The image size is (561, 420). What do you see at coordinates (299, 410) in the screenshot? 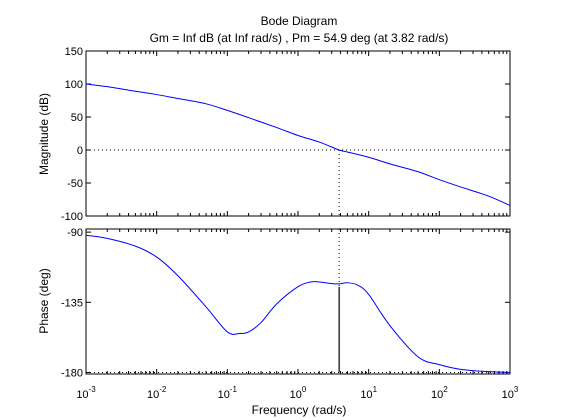
I see `x-axis-label: Frequency (rad/s)` at bounding box center [299, 410].